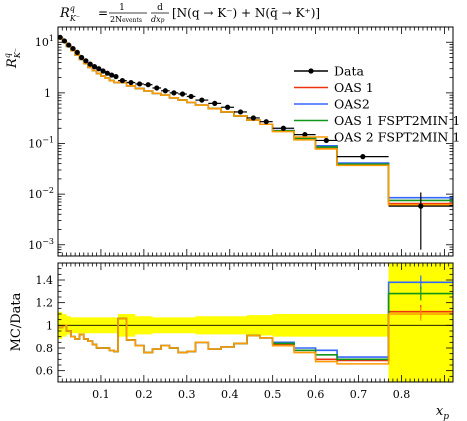  Describe the element at coordinates (45, 371) in the screenshot. I see `ratio-ytick-label-0: 0.6` at that location.